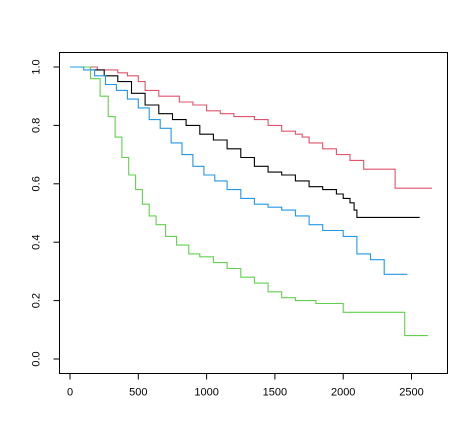 The image size is (474, 440). What do you see at coordinates (37, 183) in the screenshot?
I see `y-tick-label-3: 0.6` at bounding box center [37, 183].